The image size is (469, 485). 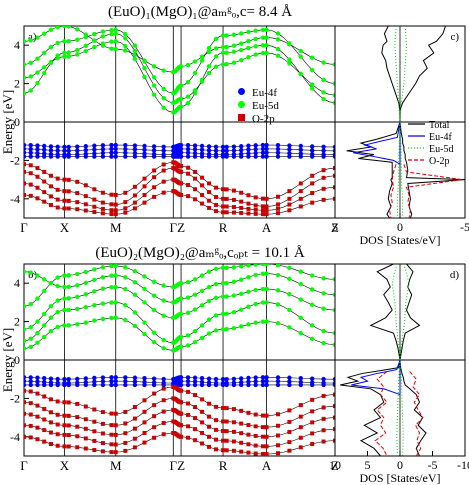 I want to click on kpoint-label: Γ, so click(x=174, y=465).